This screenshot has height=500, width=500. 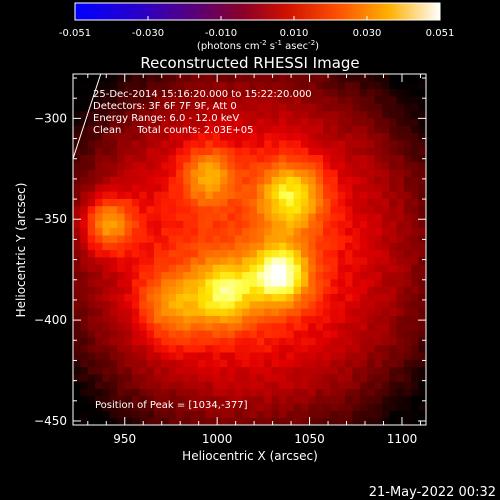 I want to click on annotation-time-range: 25-Dec-2014 15:16:20.000 to 15:22:20.000, so click(x=202, y=94).